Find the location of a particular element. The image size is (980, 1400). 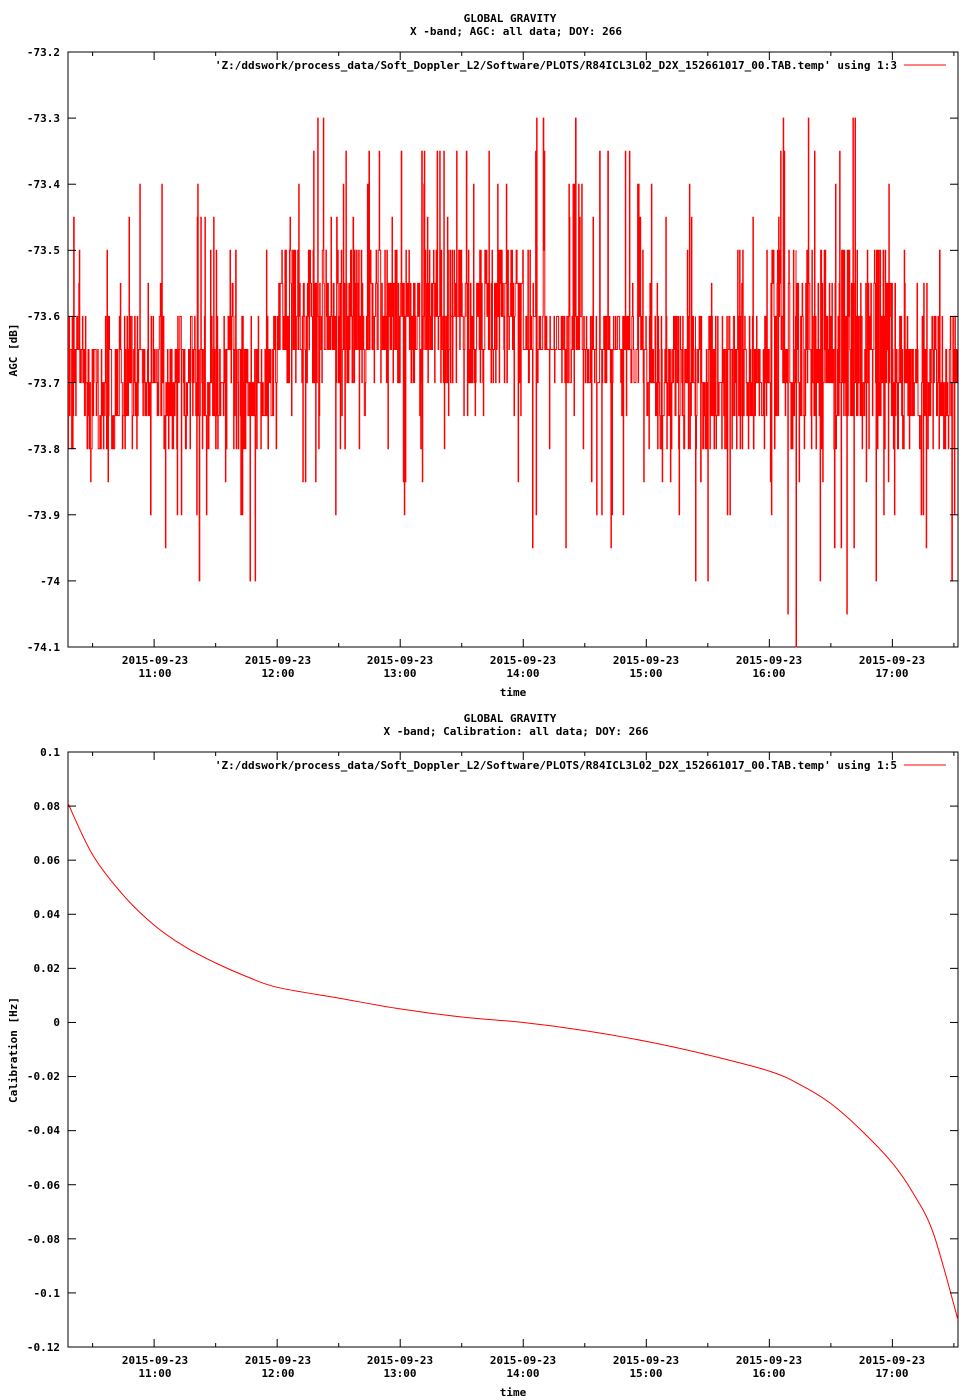

calibration-ytick-label: -0.08 is located at coordinates (43, 1239).